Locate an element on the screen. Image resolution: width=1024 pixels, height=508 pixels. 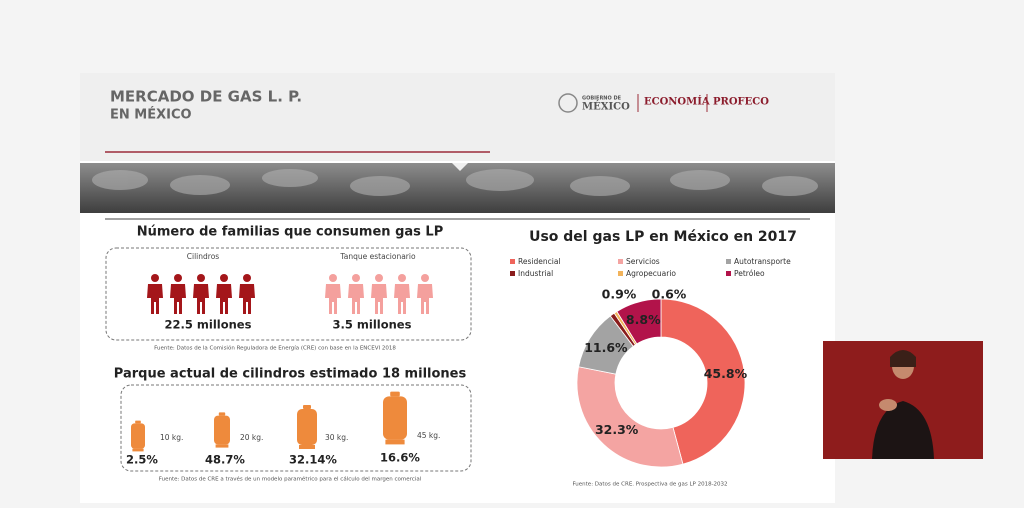
data-label: 32.3% is located at coordinates (617, 429).